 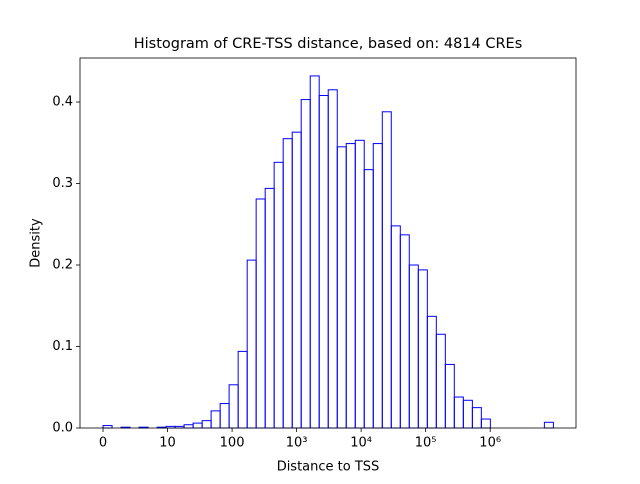 What do you see at coordinates (167, 443) in the screenshot?
I see `x-tick-label: 10` at bounding box center [167, 443].